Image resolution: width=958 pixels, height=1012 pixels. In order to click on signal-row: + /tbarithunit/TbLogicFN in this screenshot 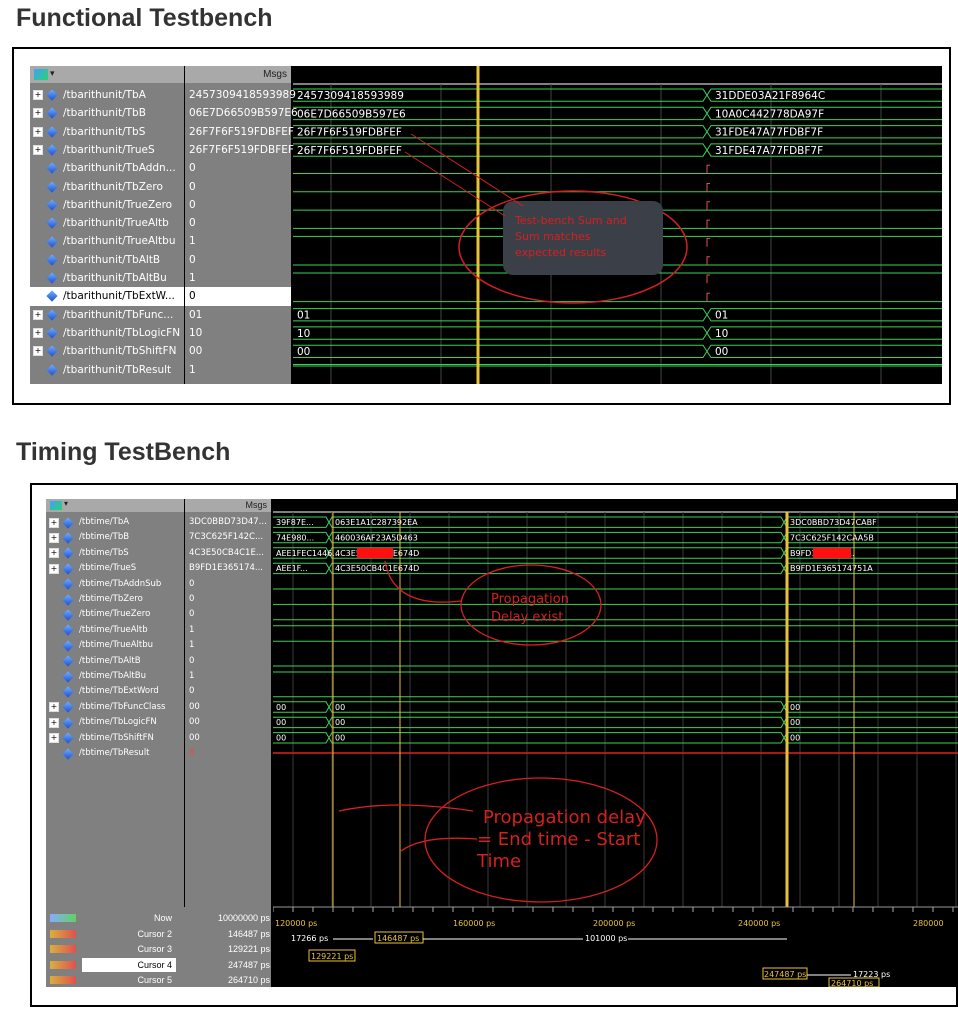, I will do `click(107, 333)`.